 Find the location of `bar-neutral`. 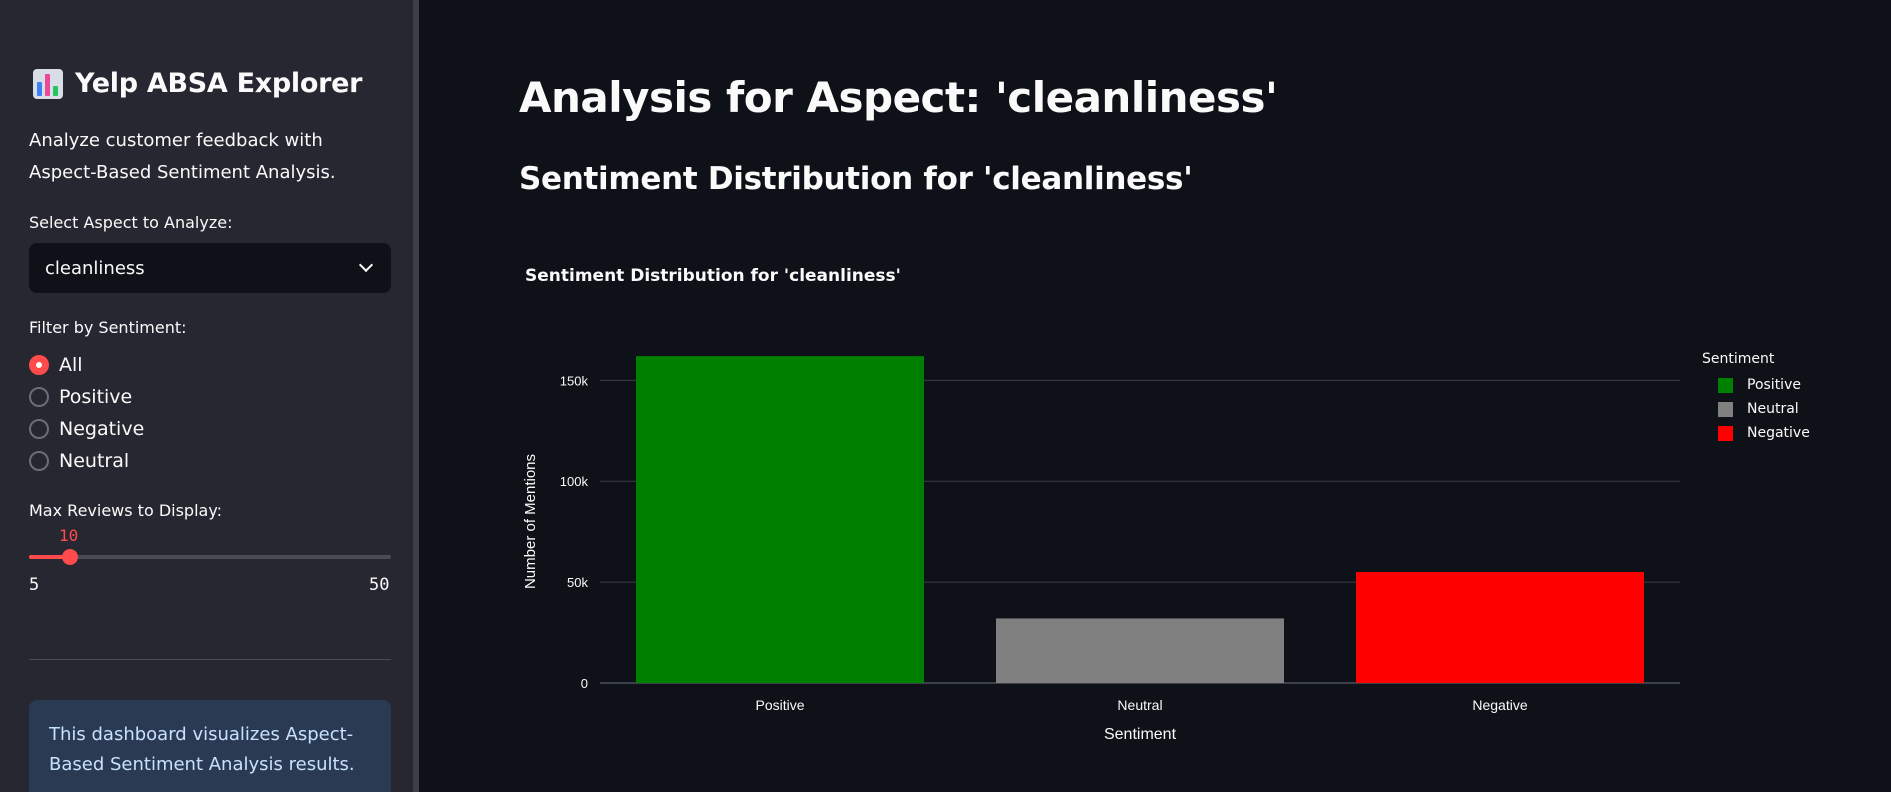

bar-neutral is located at coordinates (1140, 650).